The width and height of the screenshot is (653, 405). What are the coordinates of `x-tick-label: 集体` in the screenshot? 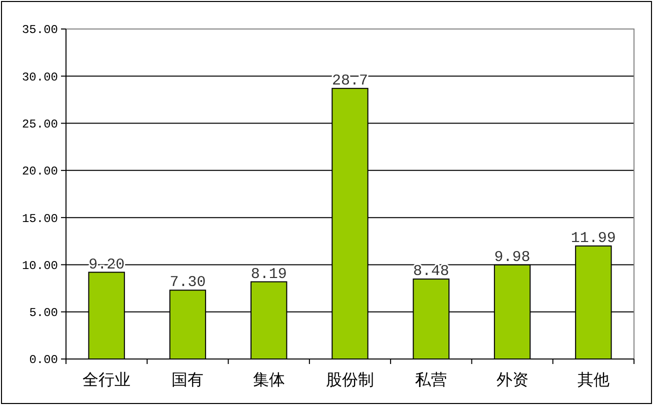 It's located at (268, 379).